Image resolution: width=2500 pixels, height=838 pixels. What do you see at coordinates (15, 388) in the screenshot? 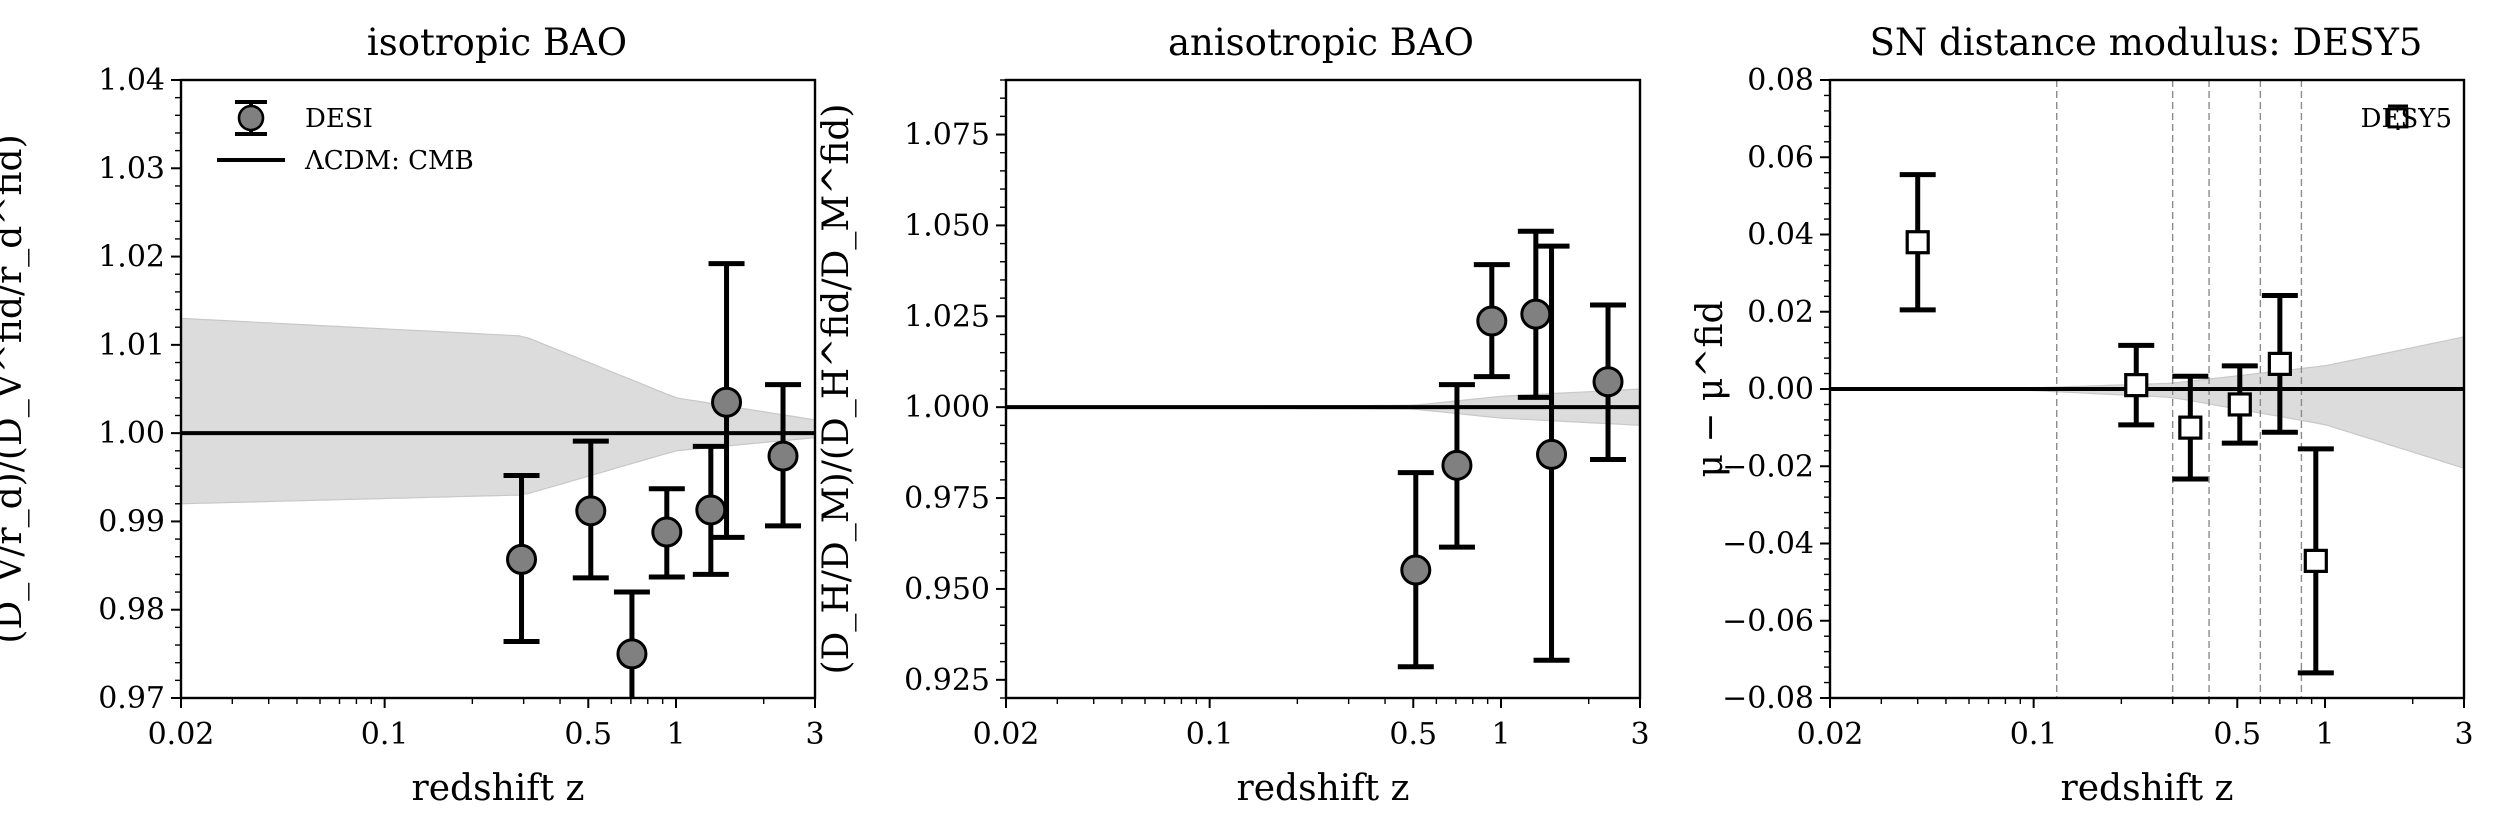
I see `y-axis-label: (D_V/r_d)/(D_V^fid/r_d^fid)` at bounding box center [15, 388].